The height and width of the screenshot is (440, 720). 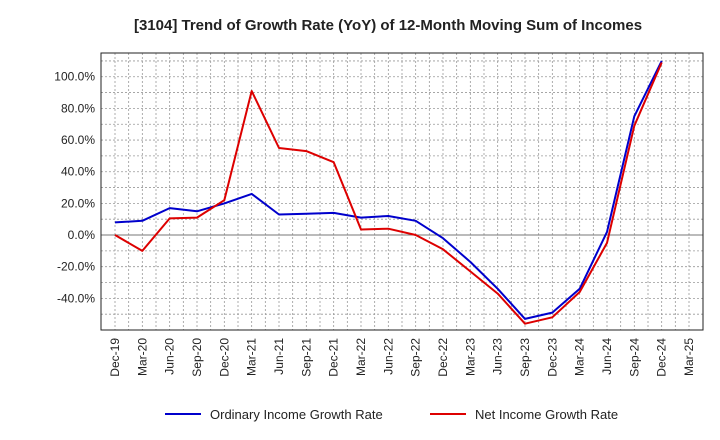 I want to click on y-tick-label: -20.0%, so click(x=76, y=267).